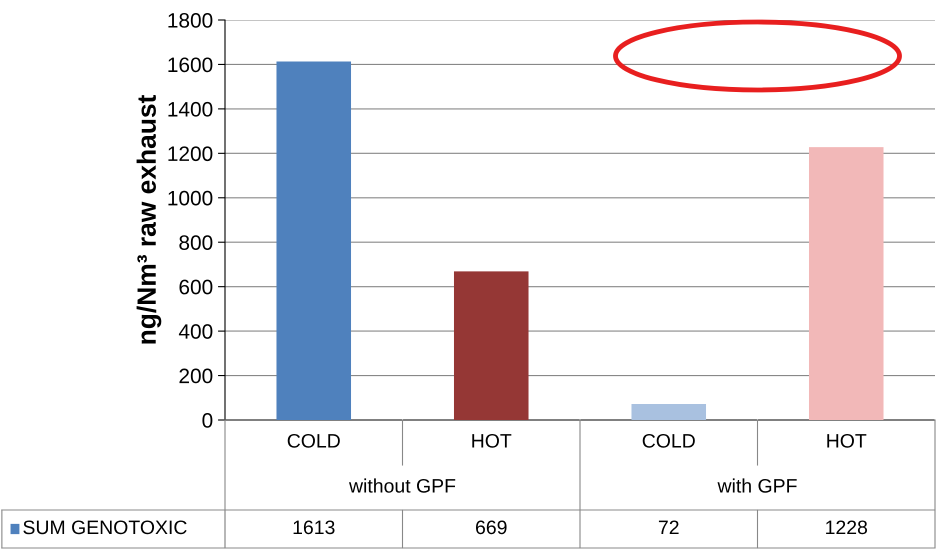  Describe the element at coordinates (190, 154) in the screenshot. I see `y-tick-label: 1200` at that location.